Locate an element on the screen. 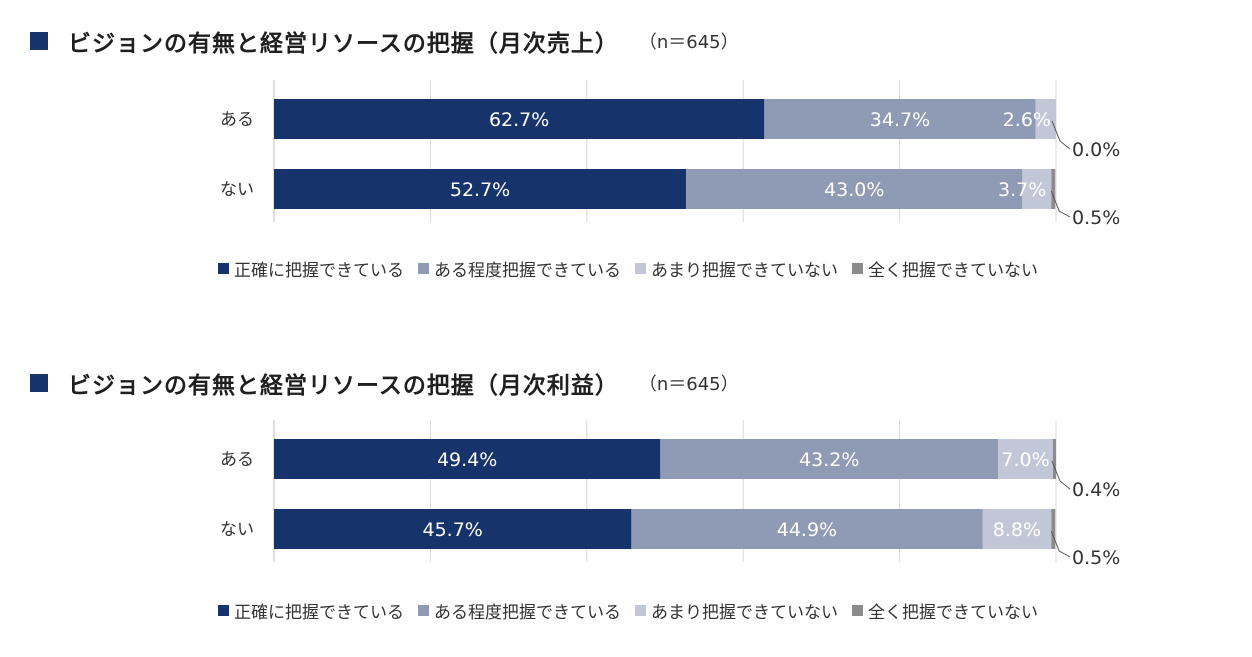 The image size is (1252, 657). data-label: 8.8% is located at coordinates (1017, 530).